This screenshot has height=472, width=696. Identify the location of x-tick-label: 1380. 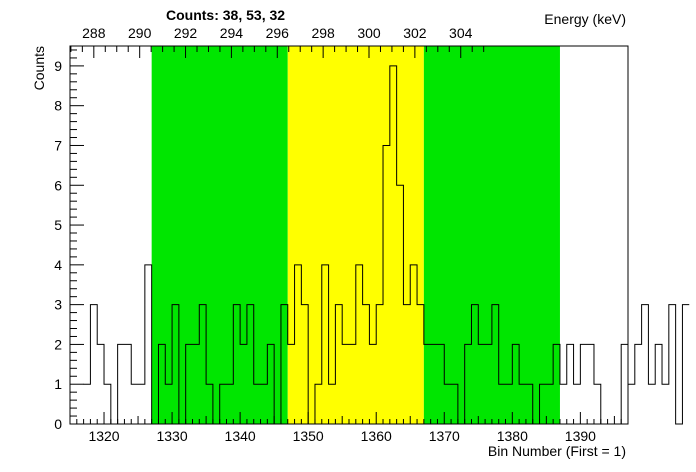
(512, 436).